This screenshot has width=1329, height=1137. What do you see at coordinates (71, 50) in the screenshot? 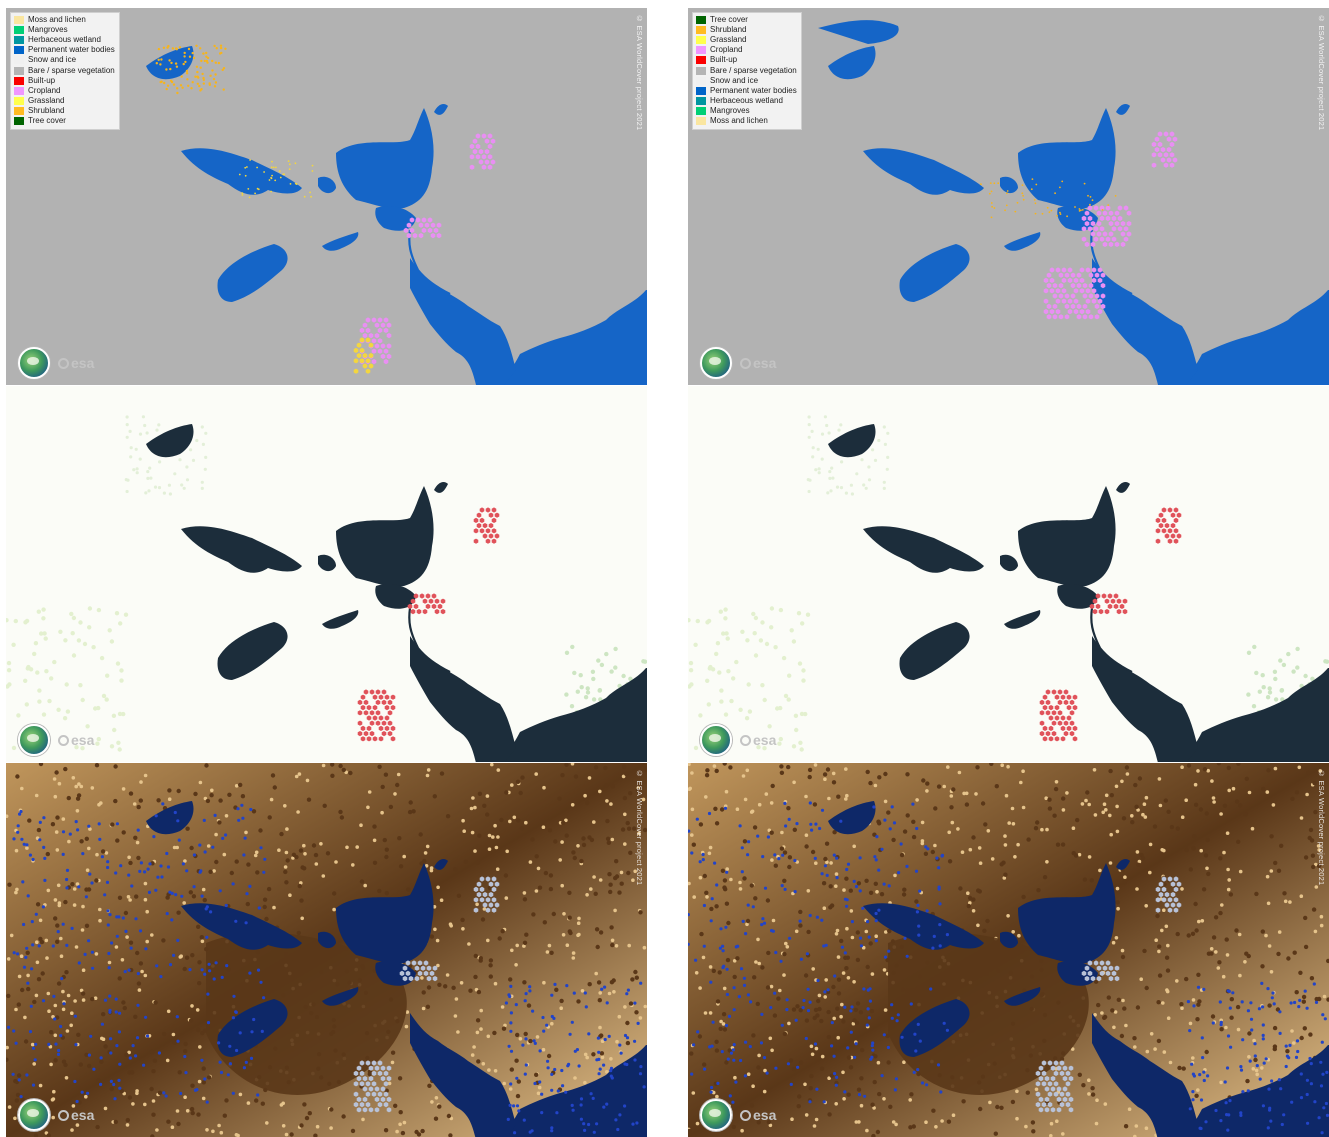
I see `legend-label: Permanent water bodies` at bounding box center [71, 50].